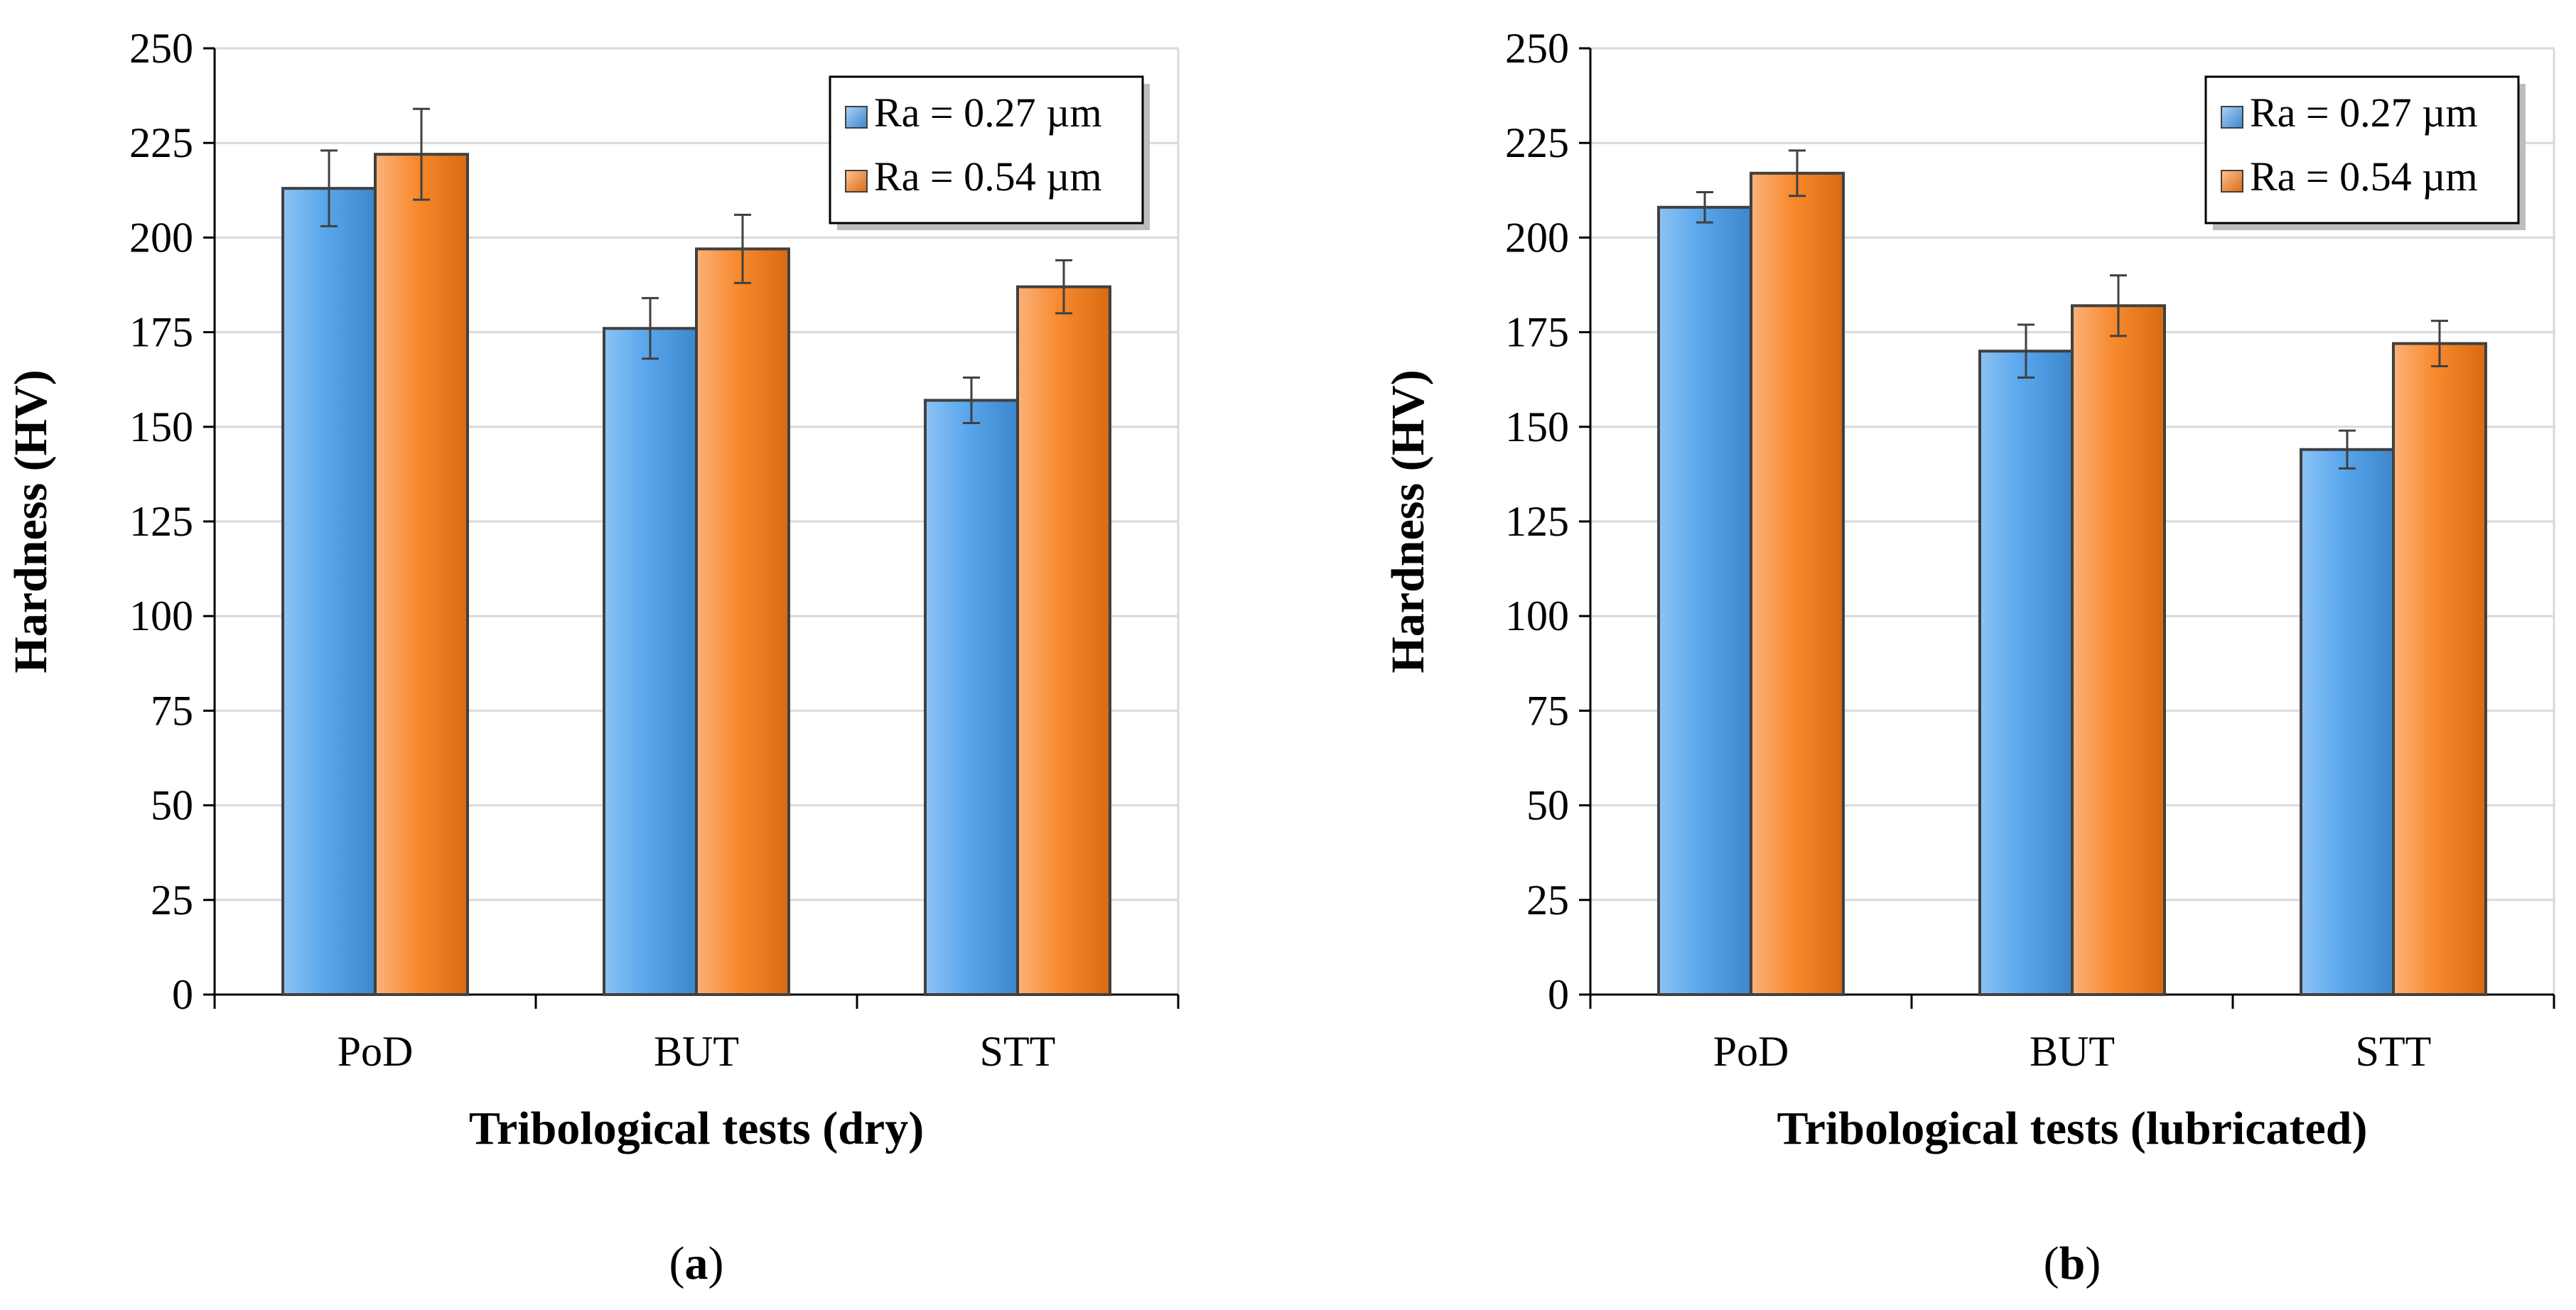 This screenshot has width=2576, height=1310. I want to click on caption-letter: b, so click(2072, 1264).